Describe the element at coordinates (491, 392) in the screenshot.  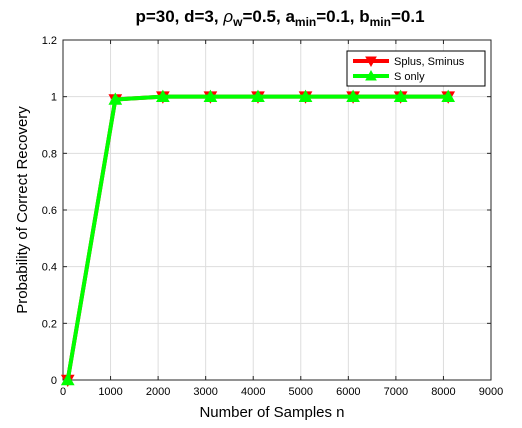
I see `x-tick-label: 9000` at that location.